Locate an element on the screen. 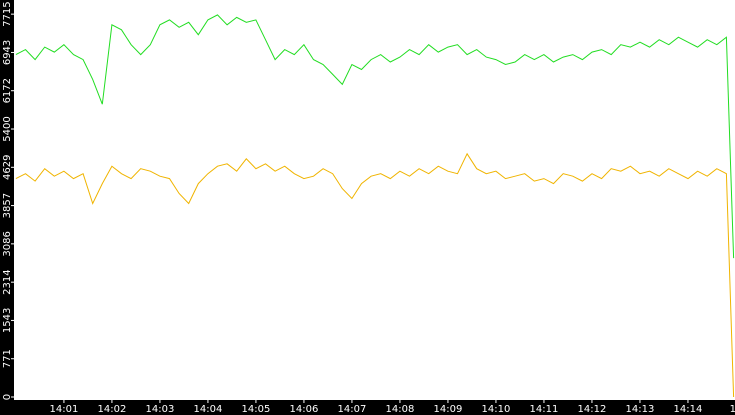  y-tick-label: 3086 is located at coordinates (7, 243).